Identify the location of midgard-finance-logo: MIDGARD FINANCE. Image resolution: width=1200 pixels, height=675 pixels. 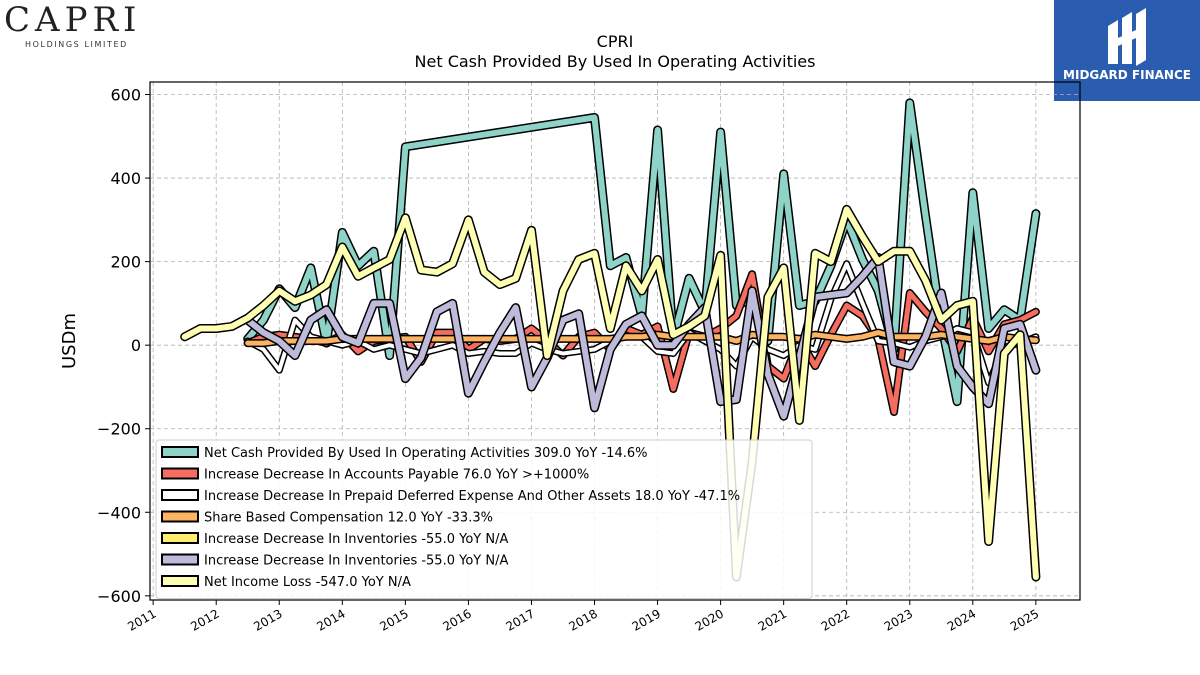
(1127, 50).